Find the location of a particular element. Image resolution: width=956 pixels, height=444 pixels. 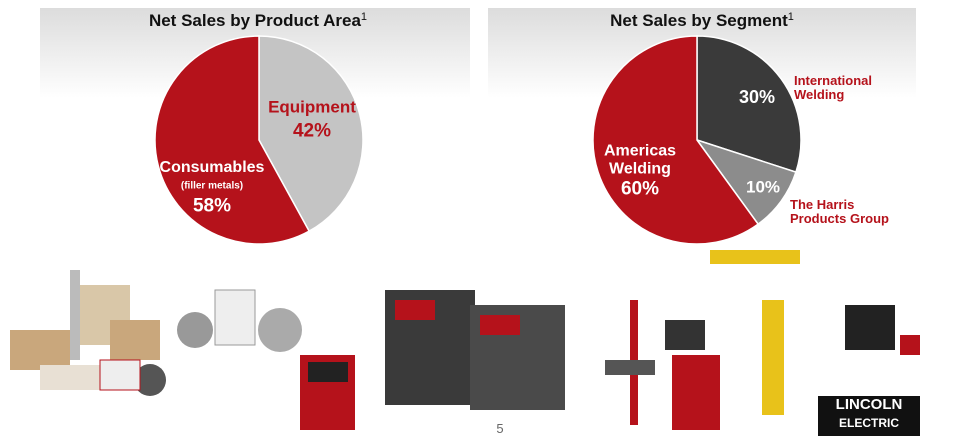

page-number: 5 is located at coordinates (499, 428).